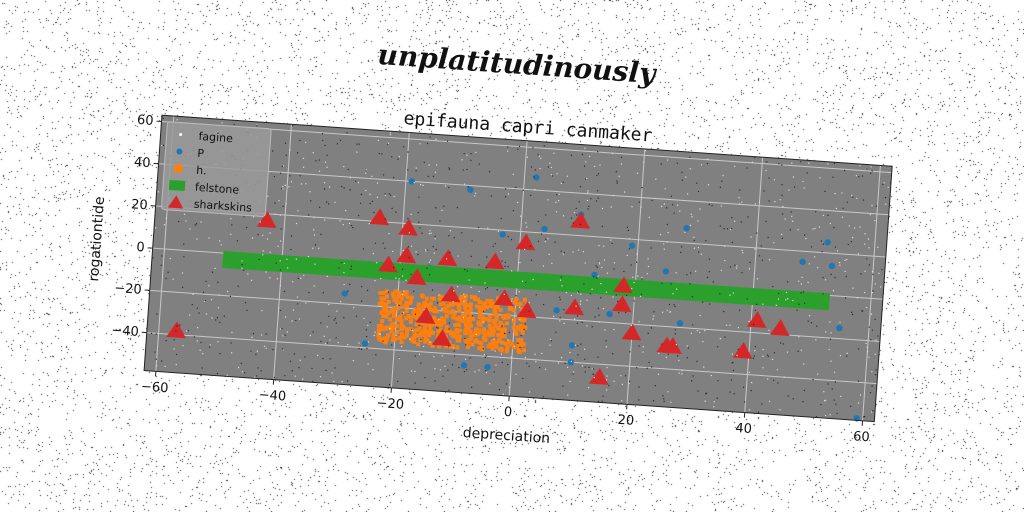 The height and width of the screenshot is (512, 1024). I want to click on x-tick-label: 40, so click(744, 429).